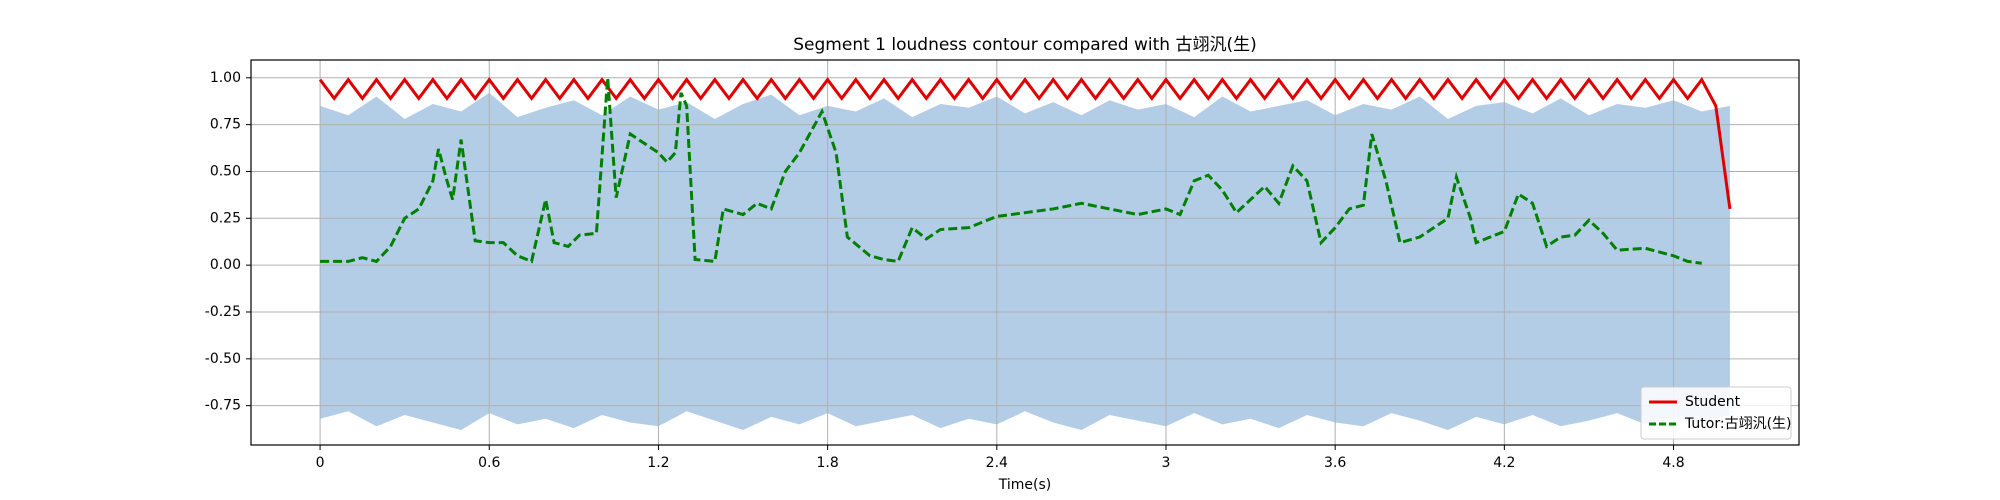 This screenshot has width=2000, height=500. What do you see at coordinates (225, 78) in the screenshot?
I see `y-tick-label: 1.00` at bounding box center [225, 78].